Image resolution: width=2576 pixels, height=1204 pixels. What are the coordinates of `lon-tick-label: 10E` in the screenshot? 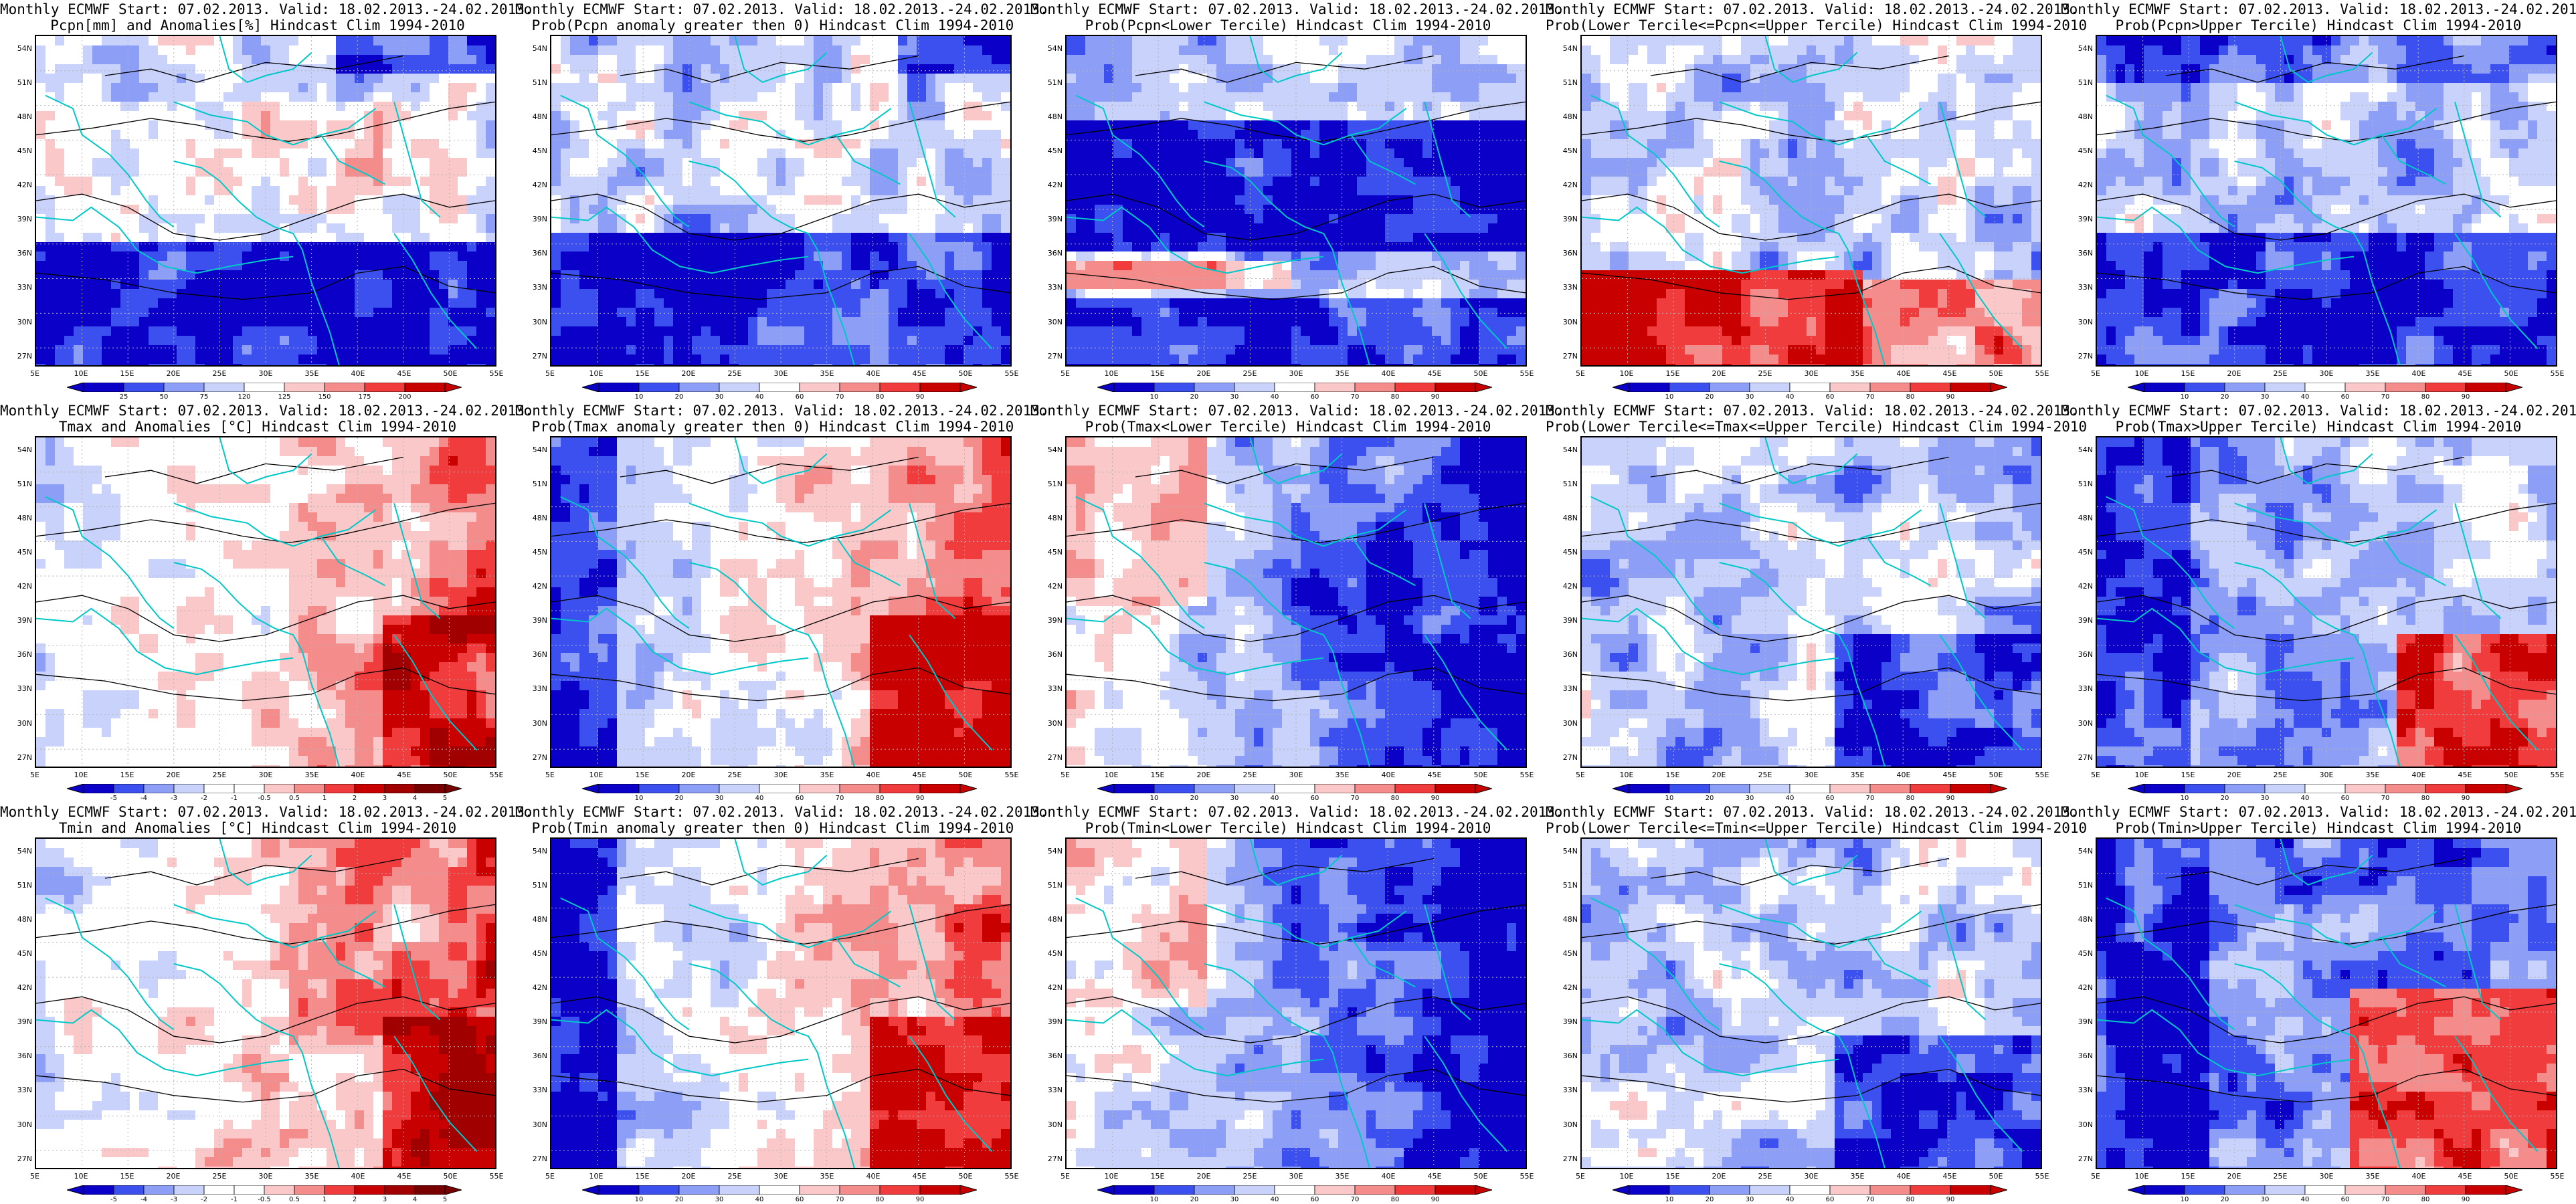 It's located at (81, 373).